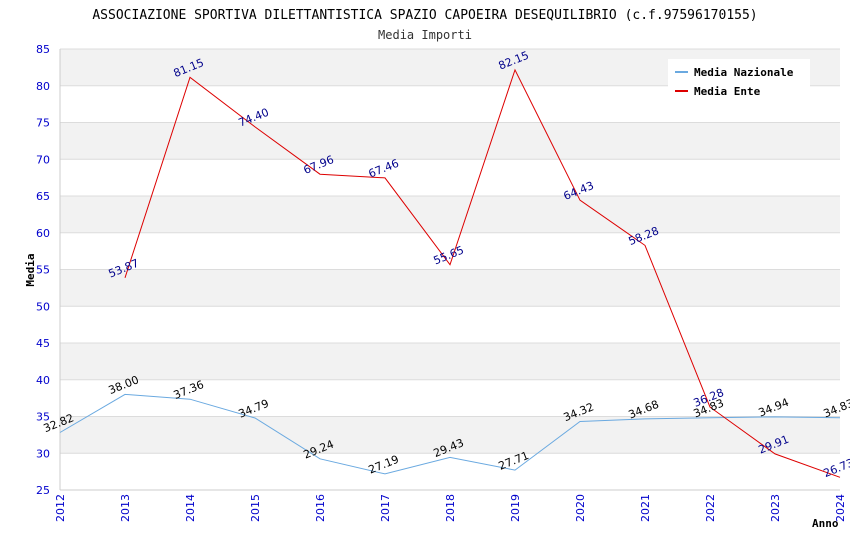 The height and width of the screenshot is (550, 850). I want to click on x-tick-label: 2021, so click(645, 508).